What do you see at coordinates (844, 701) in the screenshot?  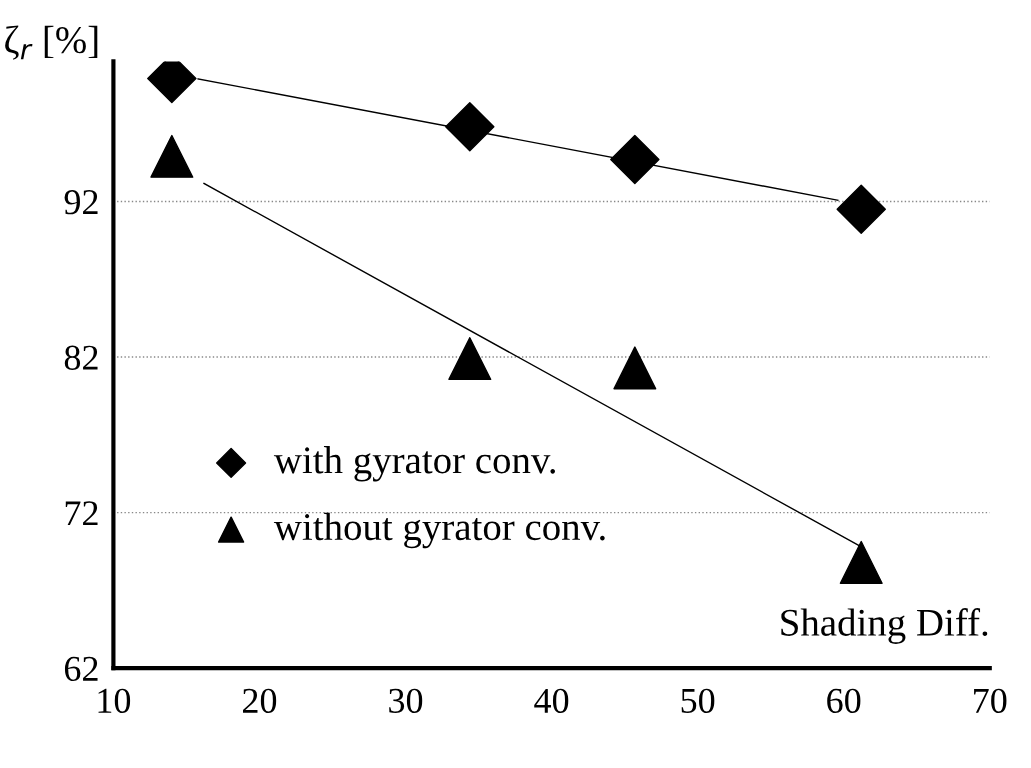 I see `x-tick-label: 60` at bounding box center [844, 701].